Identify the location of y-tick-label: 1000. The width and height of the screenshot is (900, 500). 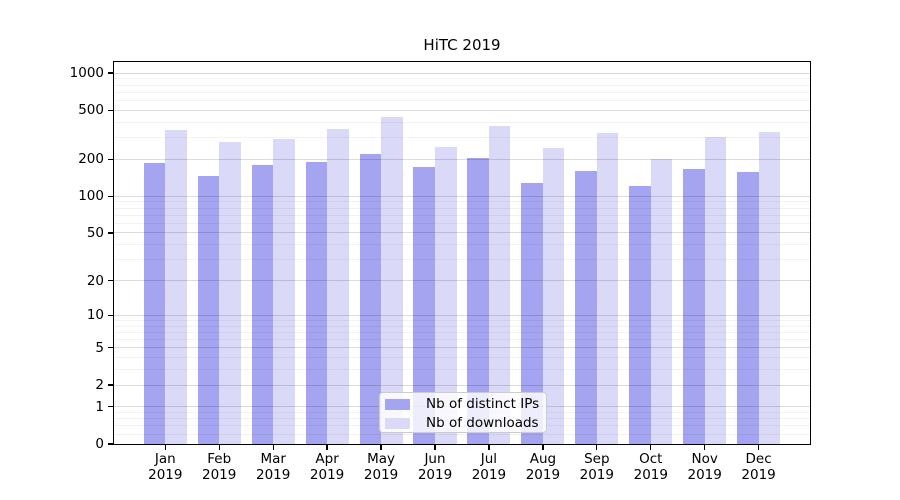
(86, 73).